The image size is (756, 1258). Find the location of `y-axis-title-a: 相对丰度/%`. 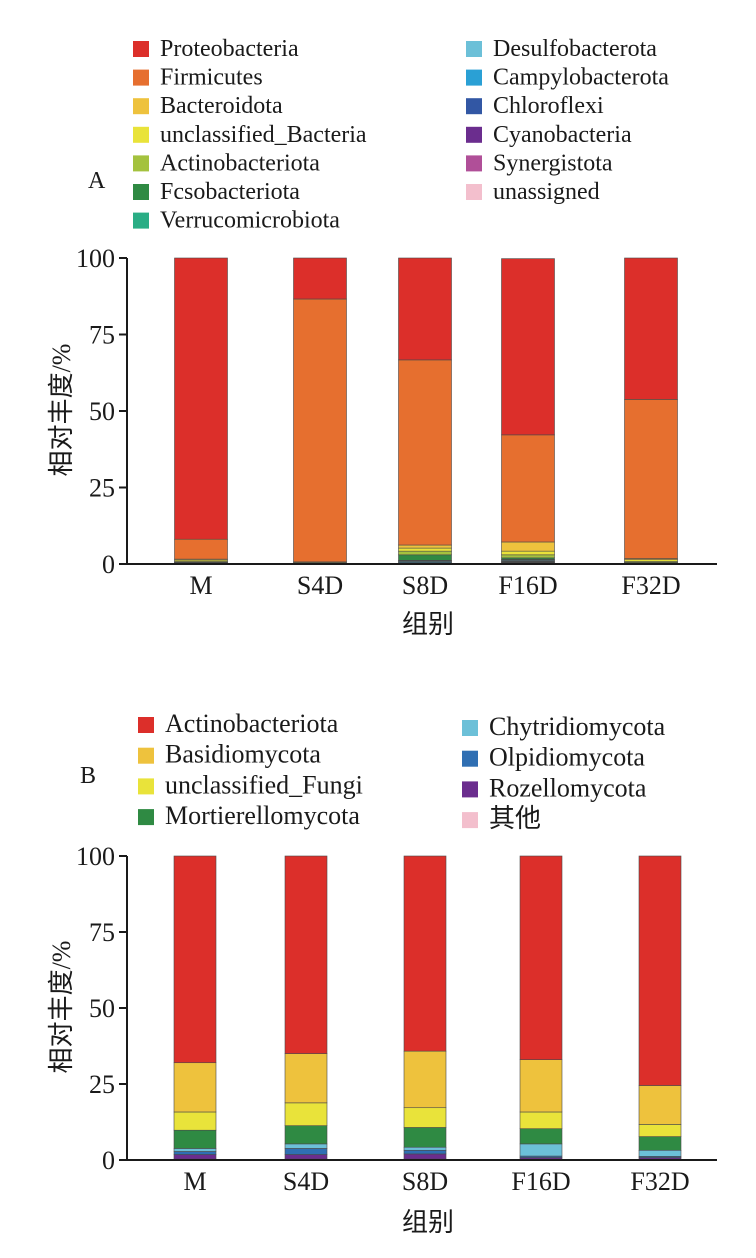

y-axis-title-a: 相对丰度/% is located at coordinates (61, 410).